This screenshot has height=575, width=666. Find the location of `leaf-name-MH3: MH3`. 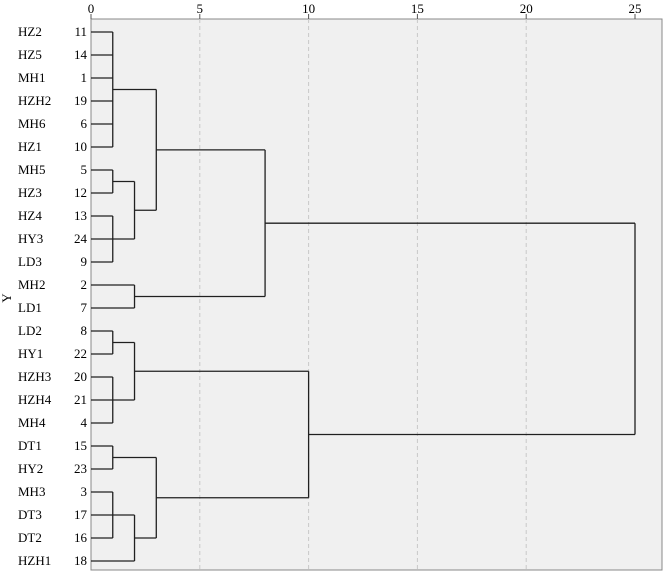

leaf-name-MH3: MH3 is located at coordinates (31, 491).